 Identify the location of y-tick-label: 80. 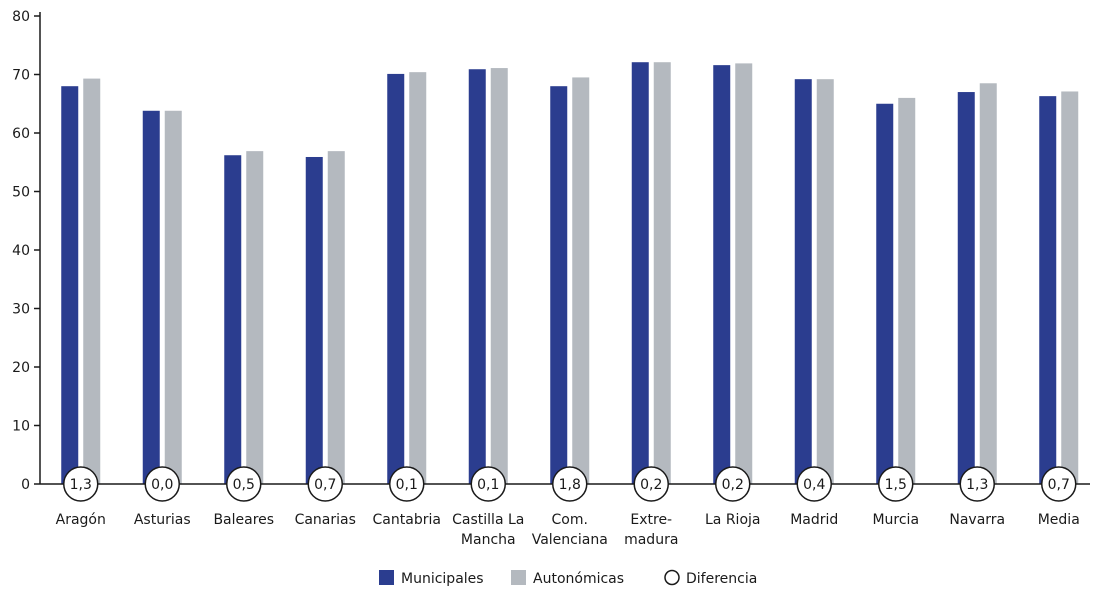
(21, 17).